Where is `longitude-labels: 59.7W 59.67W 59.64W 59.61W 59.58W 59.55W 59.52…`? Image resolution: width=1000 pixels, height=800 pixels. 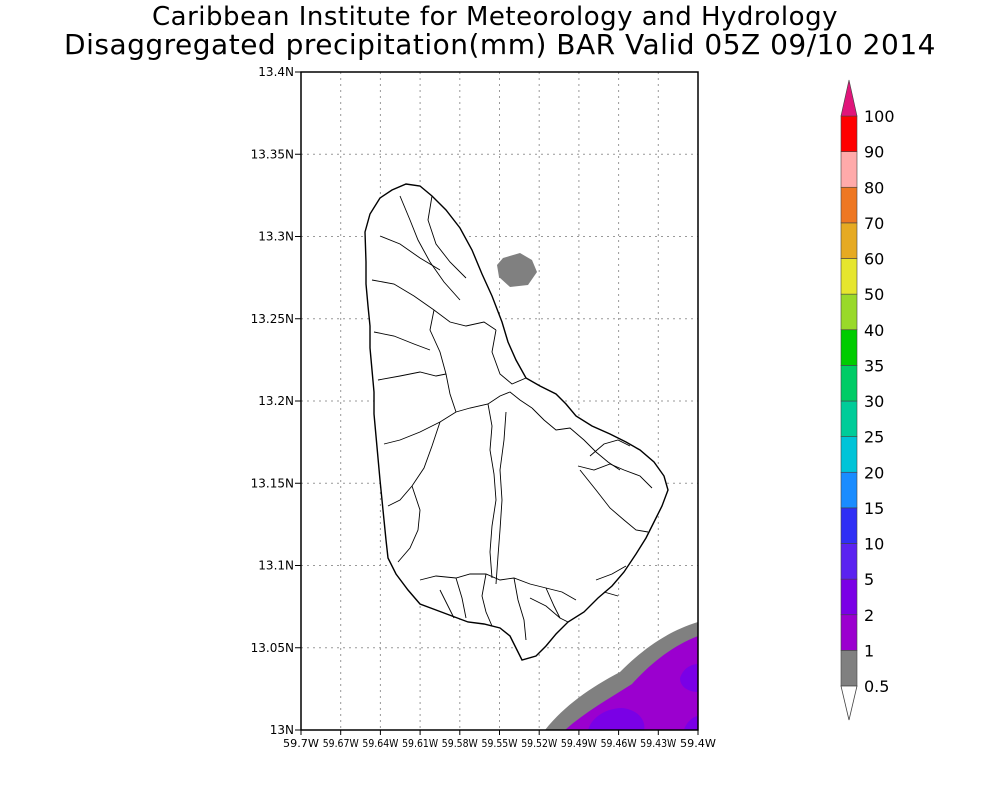
longitude-labels: 59.7W 59.67W 59.64W 59.61W 59.58W 59.55W 59.52… is located at coordinates (499, 743).